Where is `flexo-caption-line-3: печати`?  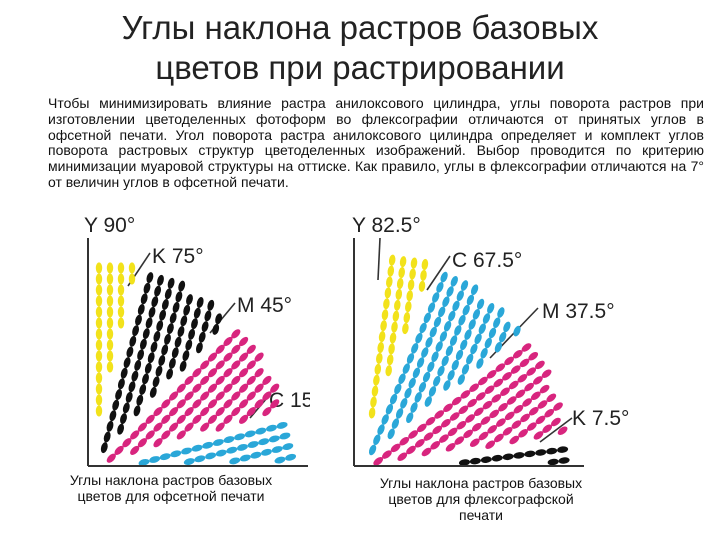 flexo-caption-line-3: печати is located at coordinates (481, 515).